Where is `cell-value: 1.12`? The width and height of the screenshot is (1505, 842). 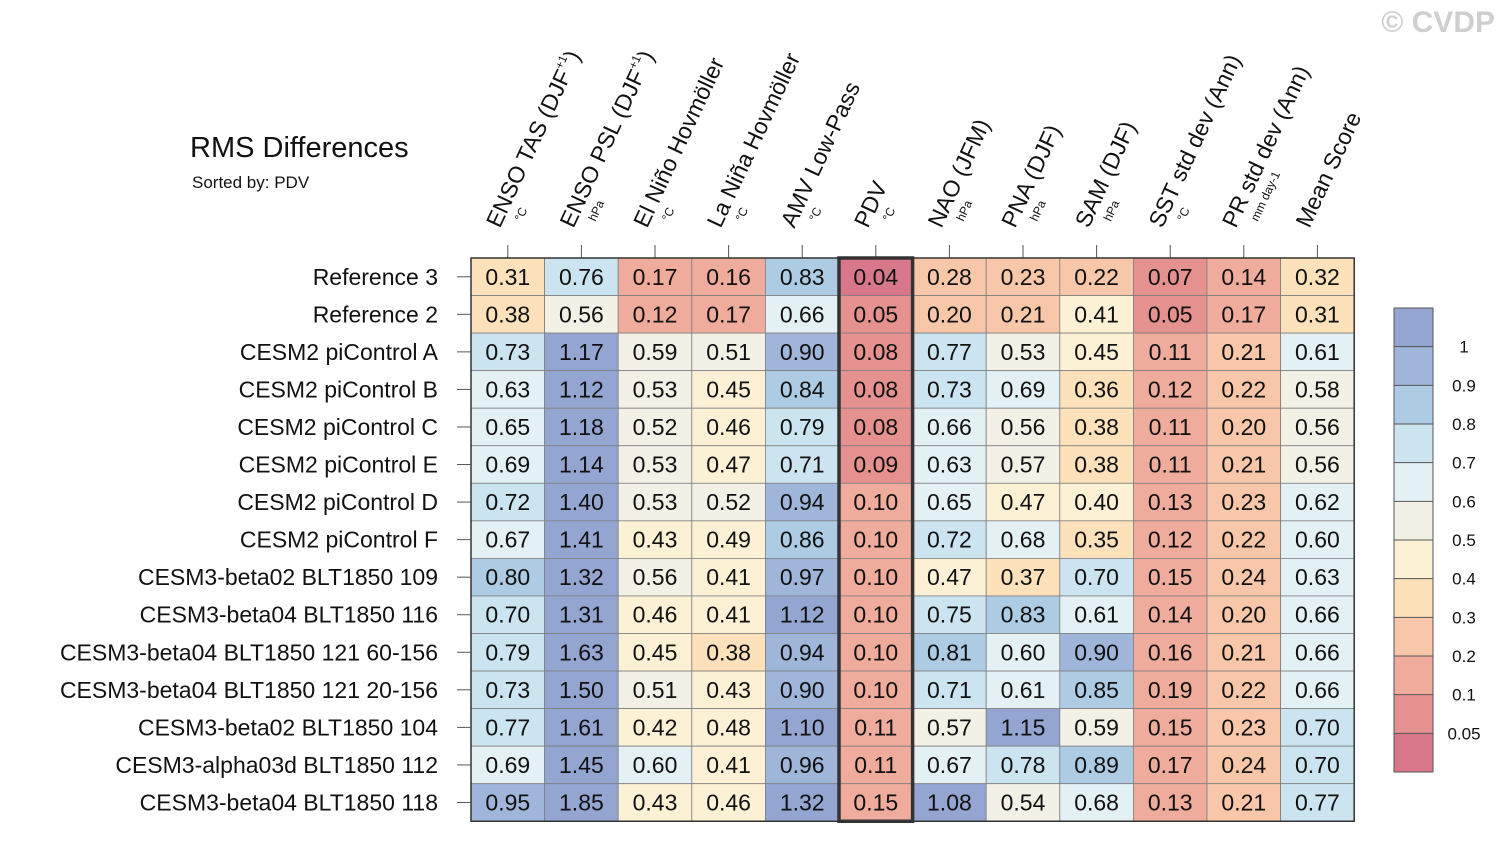
cell-value: 1.12 is located at coordinates (802, 615).